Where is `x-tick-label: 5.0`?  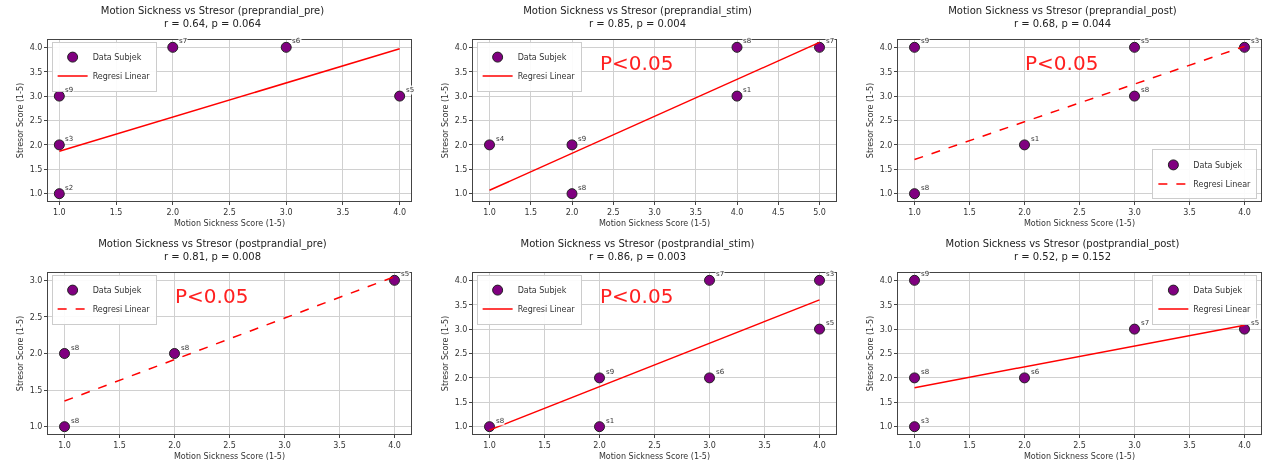 x-tick-label: 5.0 is located at coordinates (819, 212).